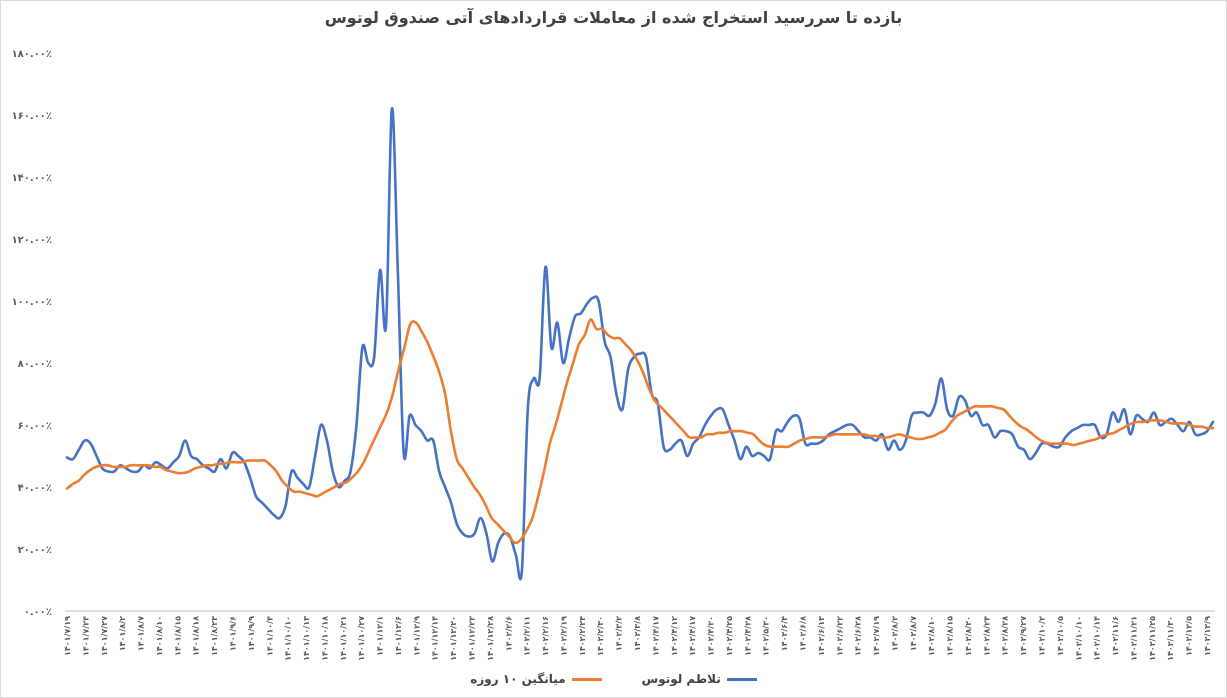  What do you see at coordinates (380, 636) in the screenshot?
I see `x-tick-label: ۱۴۰۱/۱۲/۱` at bounding box center [380, 636].